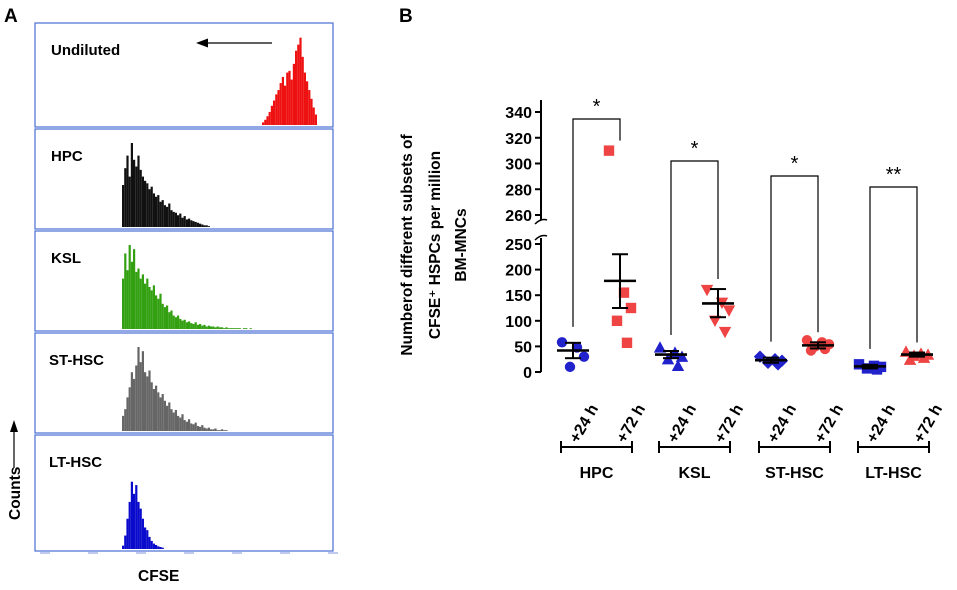 This screenshot has height=590, width=957. Describe the element at coordinates (407, 245) in the screenshot. I see `y-axis-title-line-1: Numberof different subsets of` at that location.